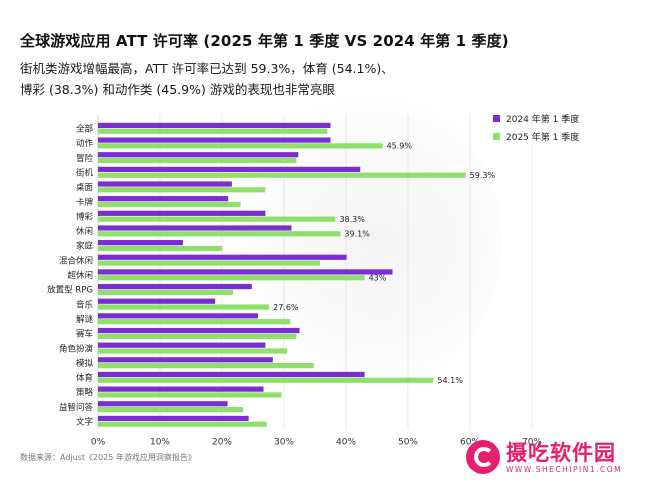 The image size is (650, 487). Describe the element at coordinates (543, 137) in the screenshot. I see `legend-label-2025: 2025 年第 1 季度` at that location.